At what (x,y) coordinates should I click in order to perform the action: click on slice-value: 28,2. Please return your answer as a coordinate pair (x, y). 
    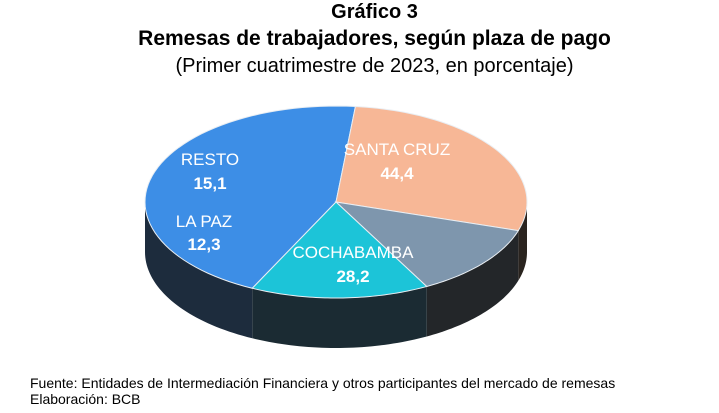
    Looking at the image, I should click on (352, 276).